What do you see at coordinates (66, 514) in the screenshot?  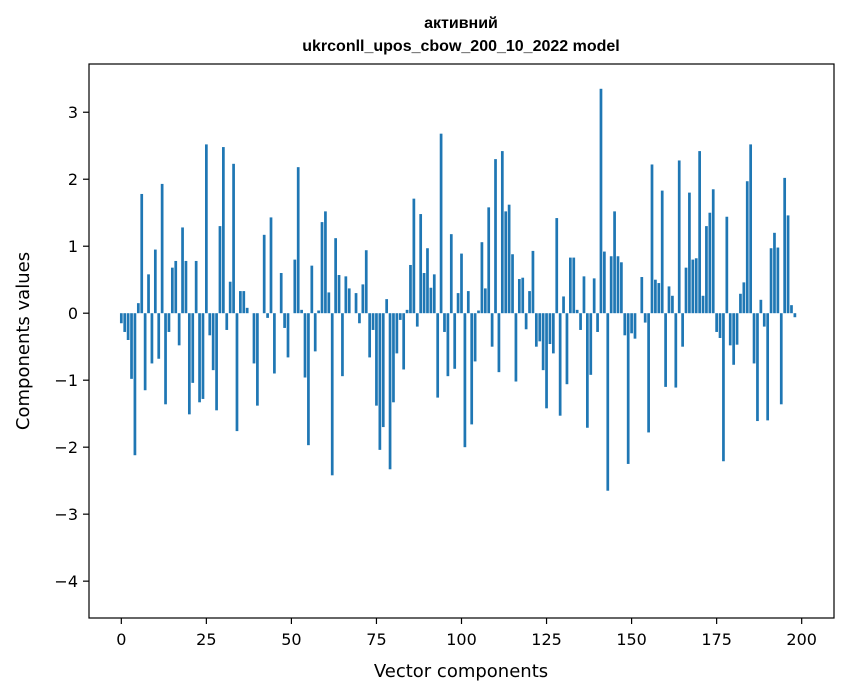 I see `y-tick-label: −3` at bounding box center [66, 514].